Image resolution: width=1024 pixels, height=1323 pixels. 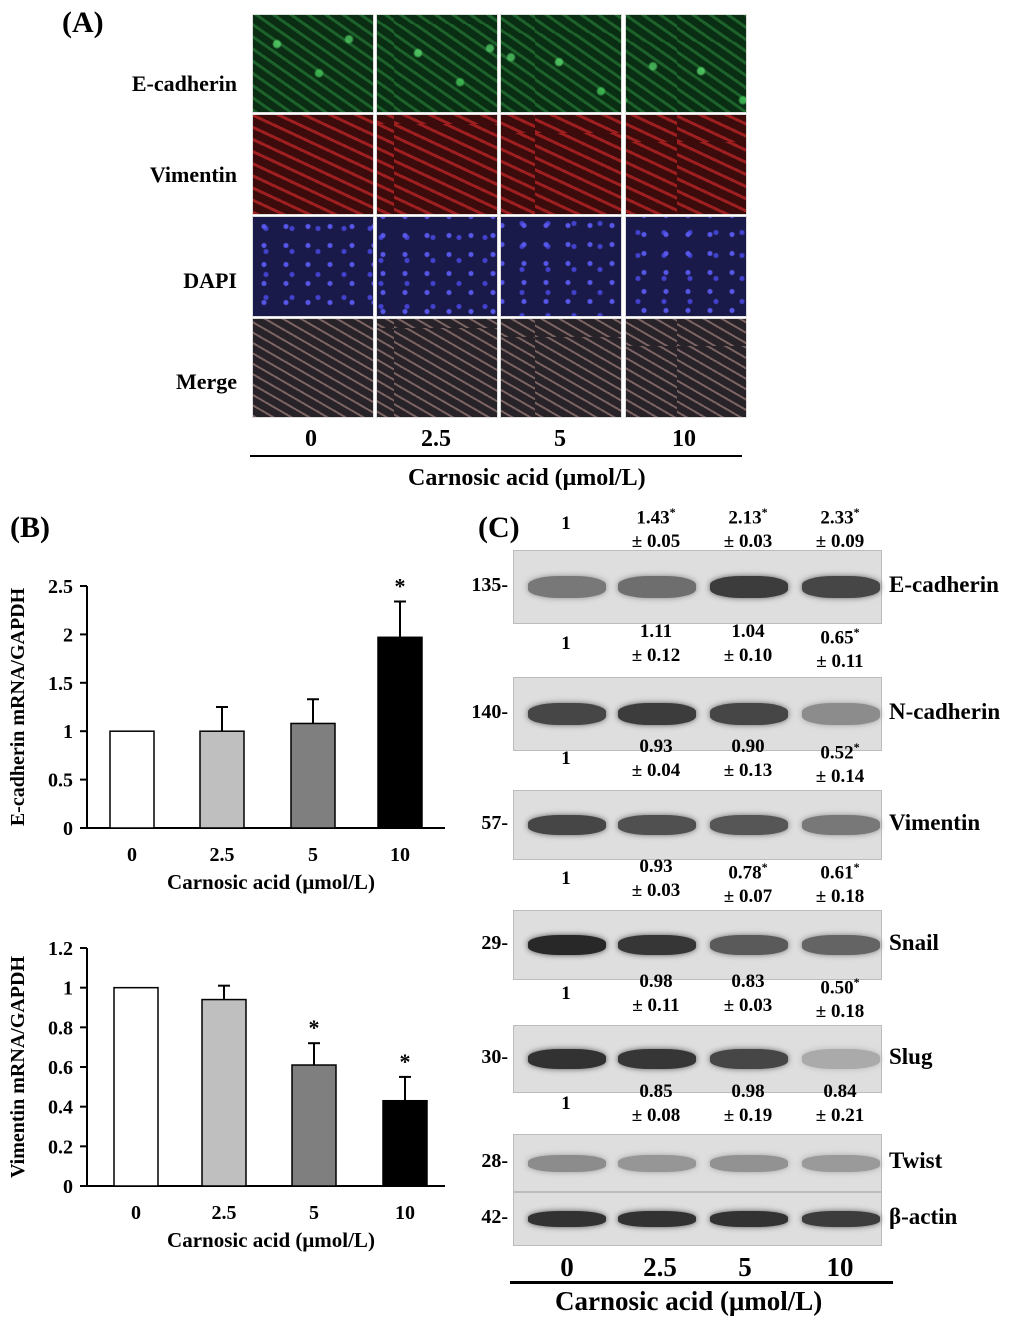 I want to click on protein-label: E-cadherin, so click(x=944, y=584).